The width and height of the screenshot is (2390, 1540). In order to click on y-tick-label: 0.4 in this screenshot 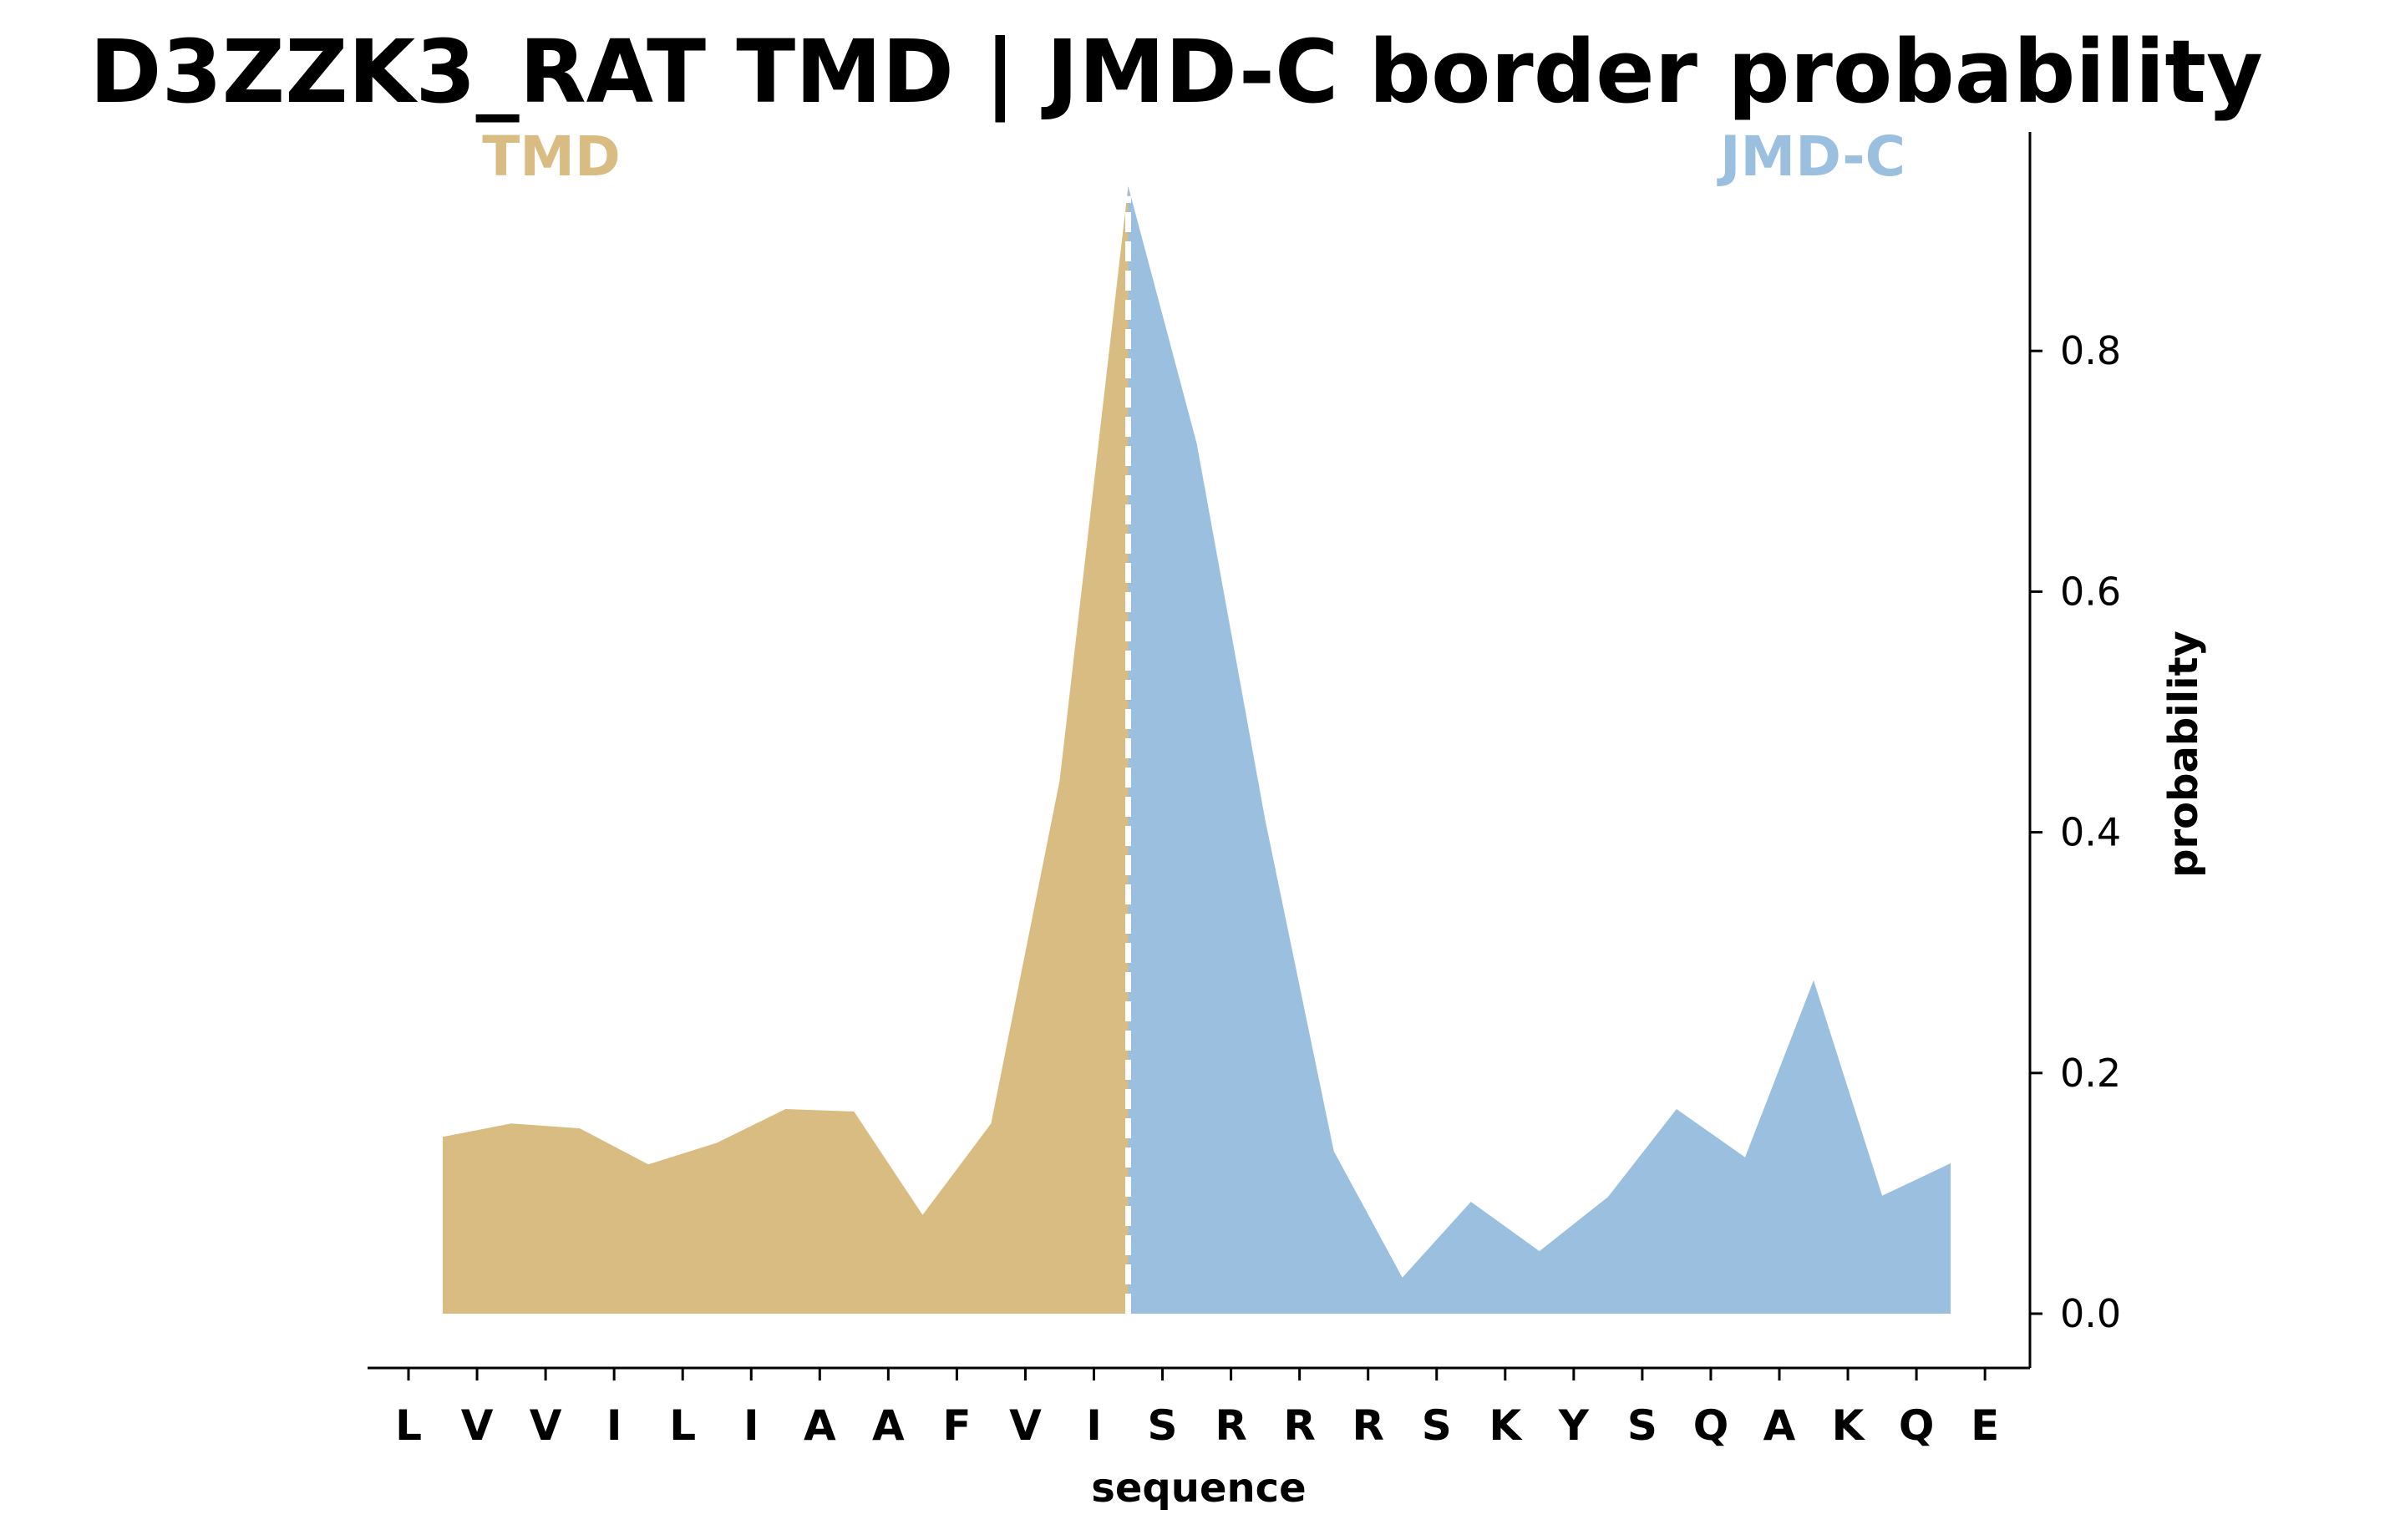, I will do `click(2090, 833)`.